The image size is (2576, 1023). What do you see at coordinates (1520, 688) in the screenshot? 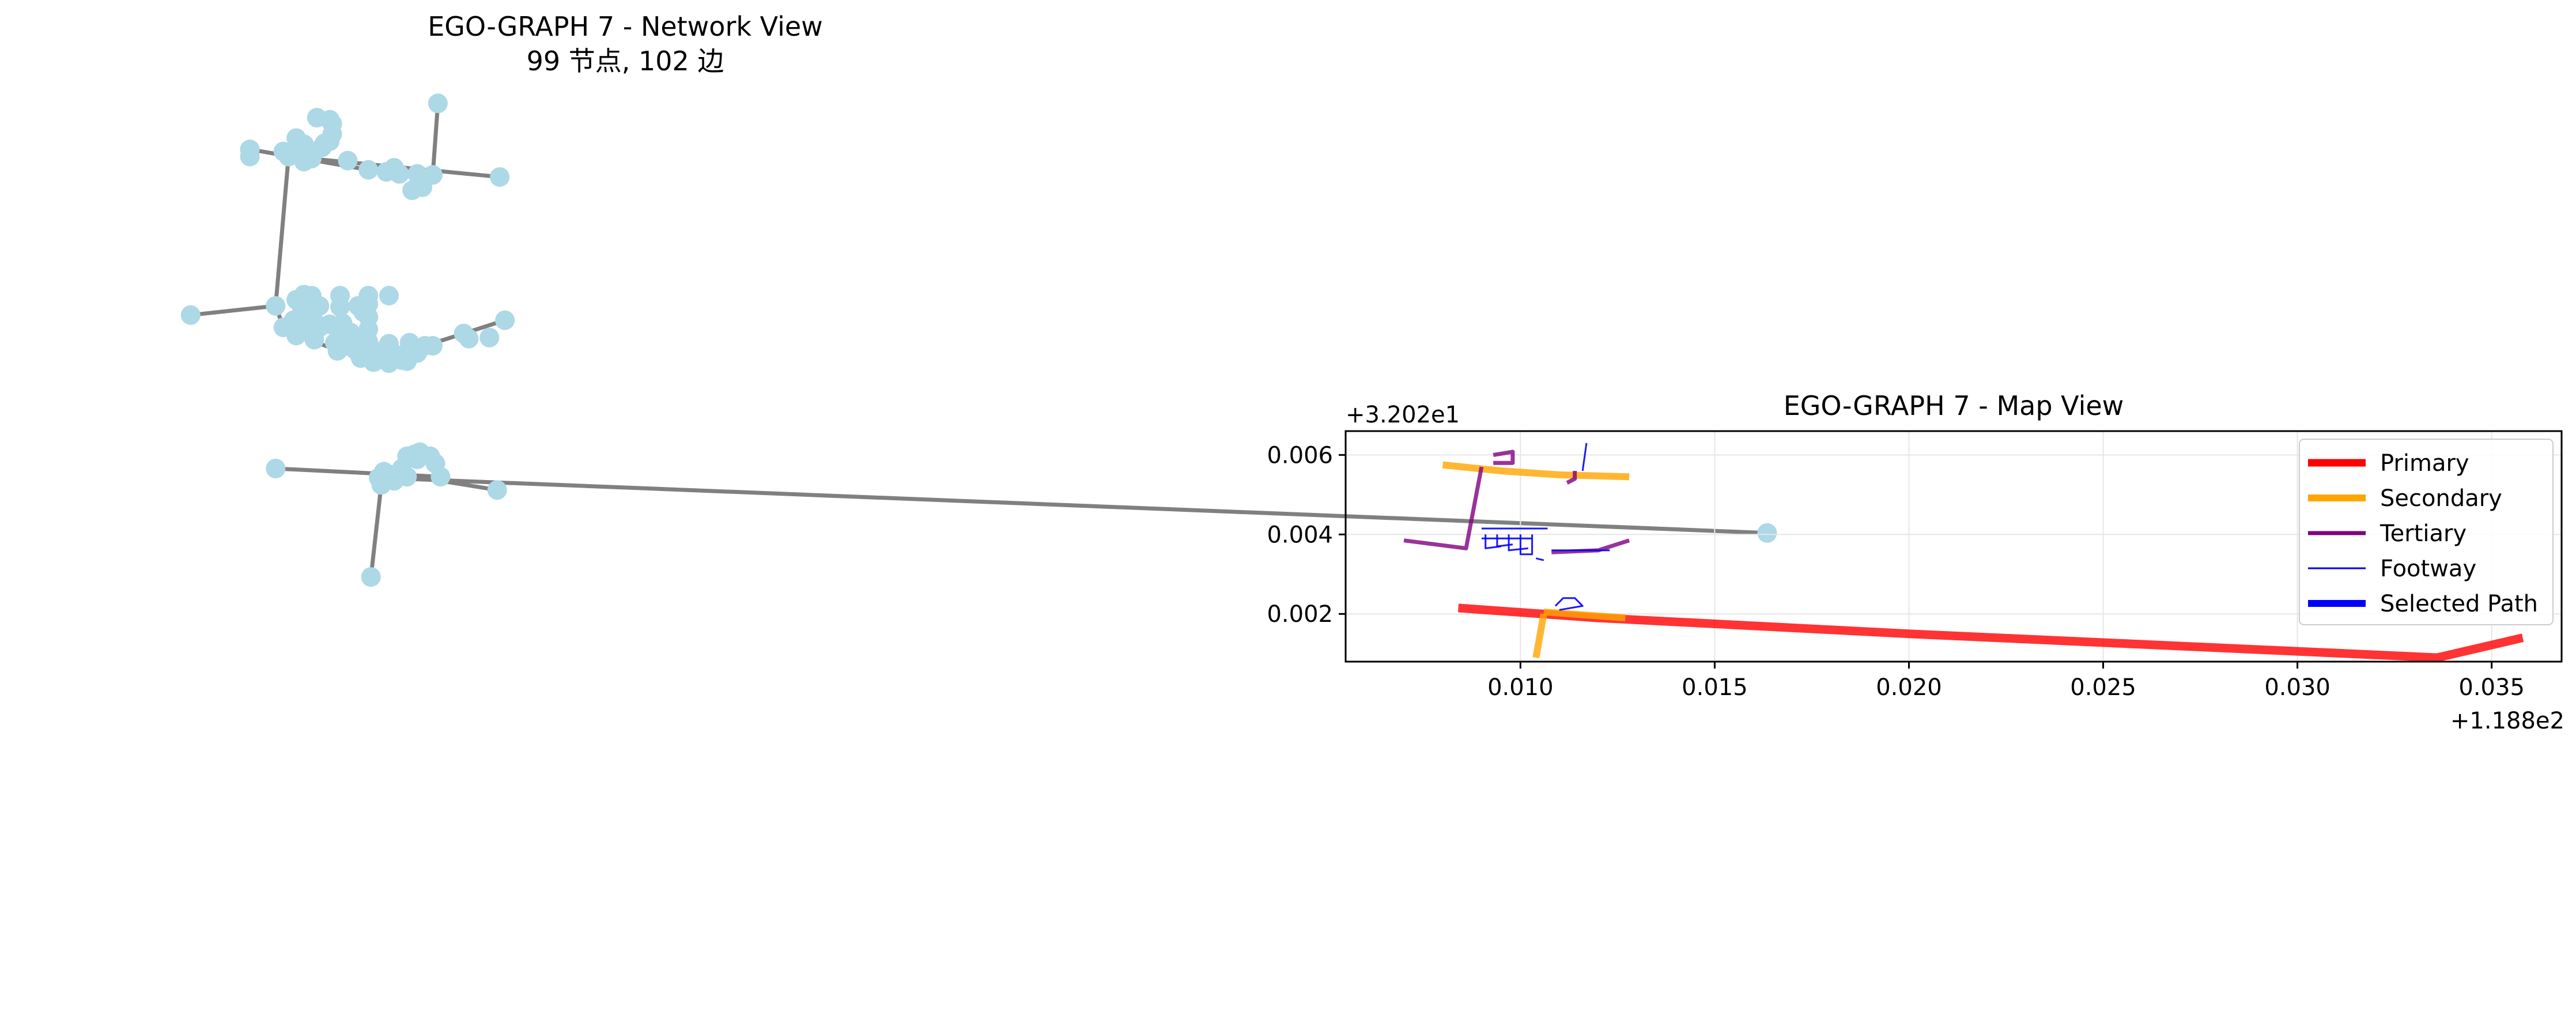
I see `x-tick-label: 0.010` at bounding box center [1520, 688].